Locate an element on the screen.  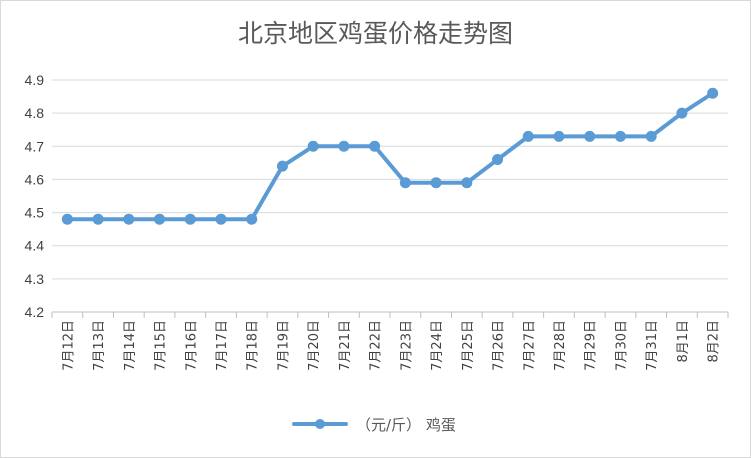
legend-marker is located at coordinates (320, 424).